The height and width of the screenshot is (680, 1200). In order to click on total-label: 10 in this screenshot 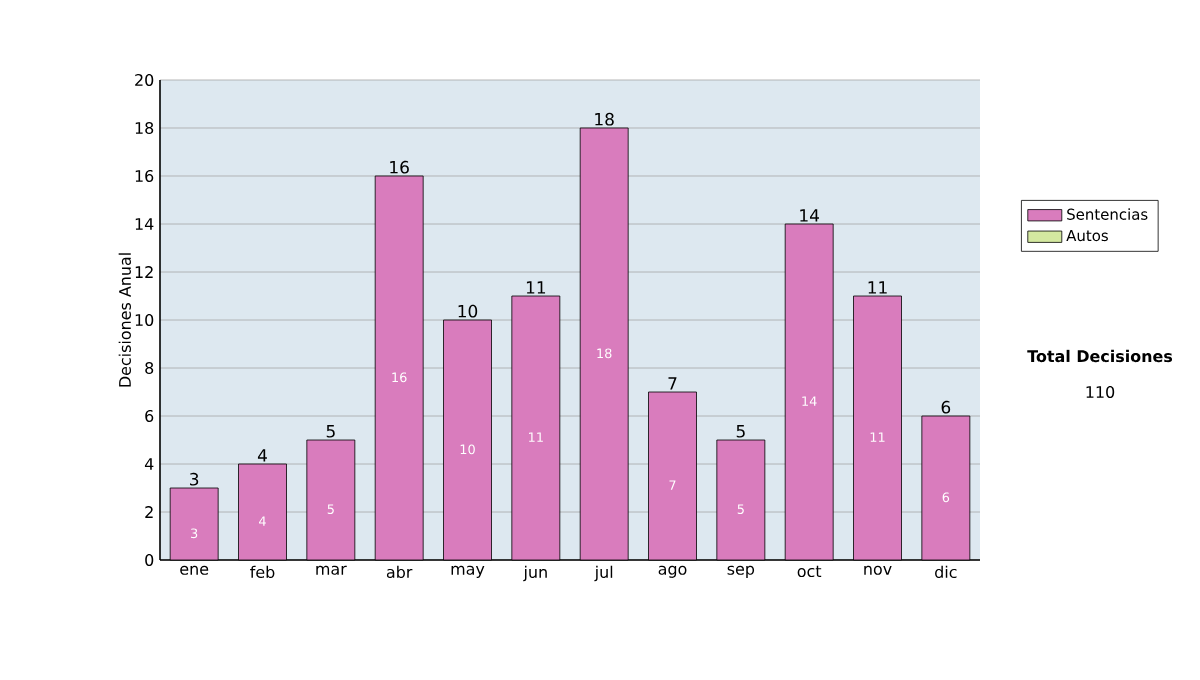, I will do `click(468, 311)`.